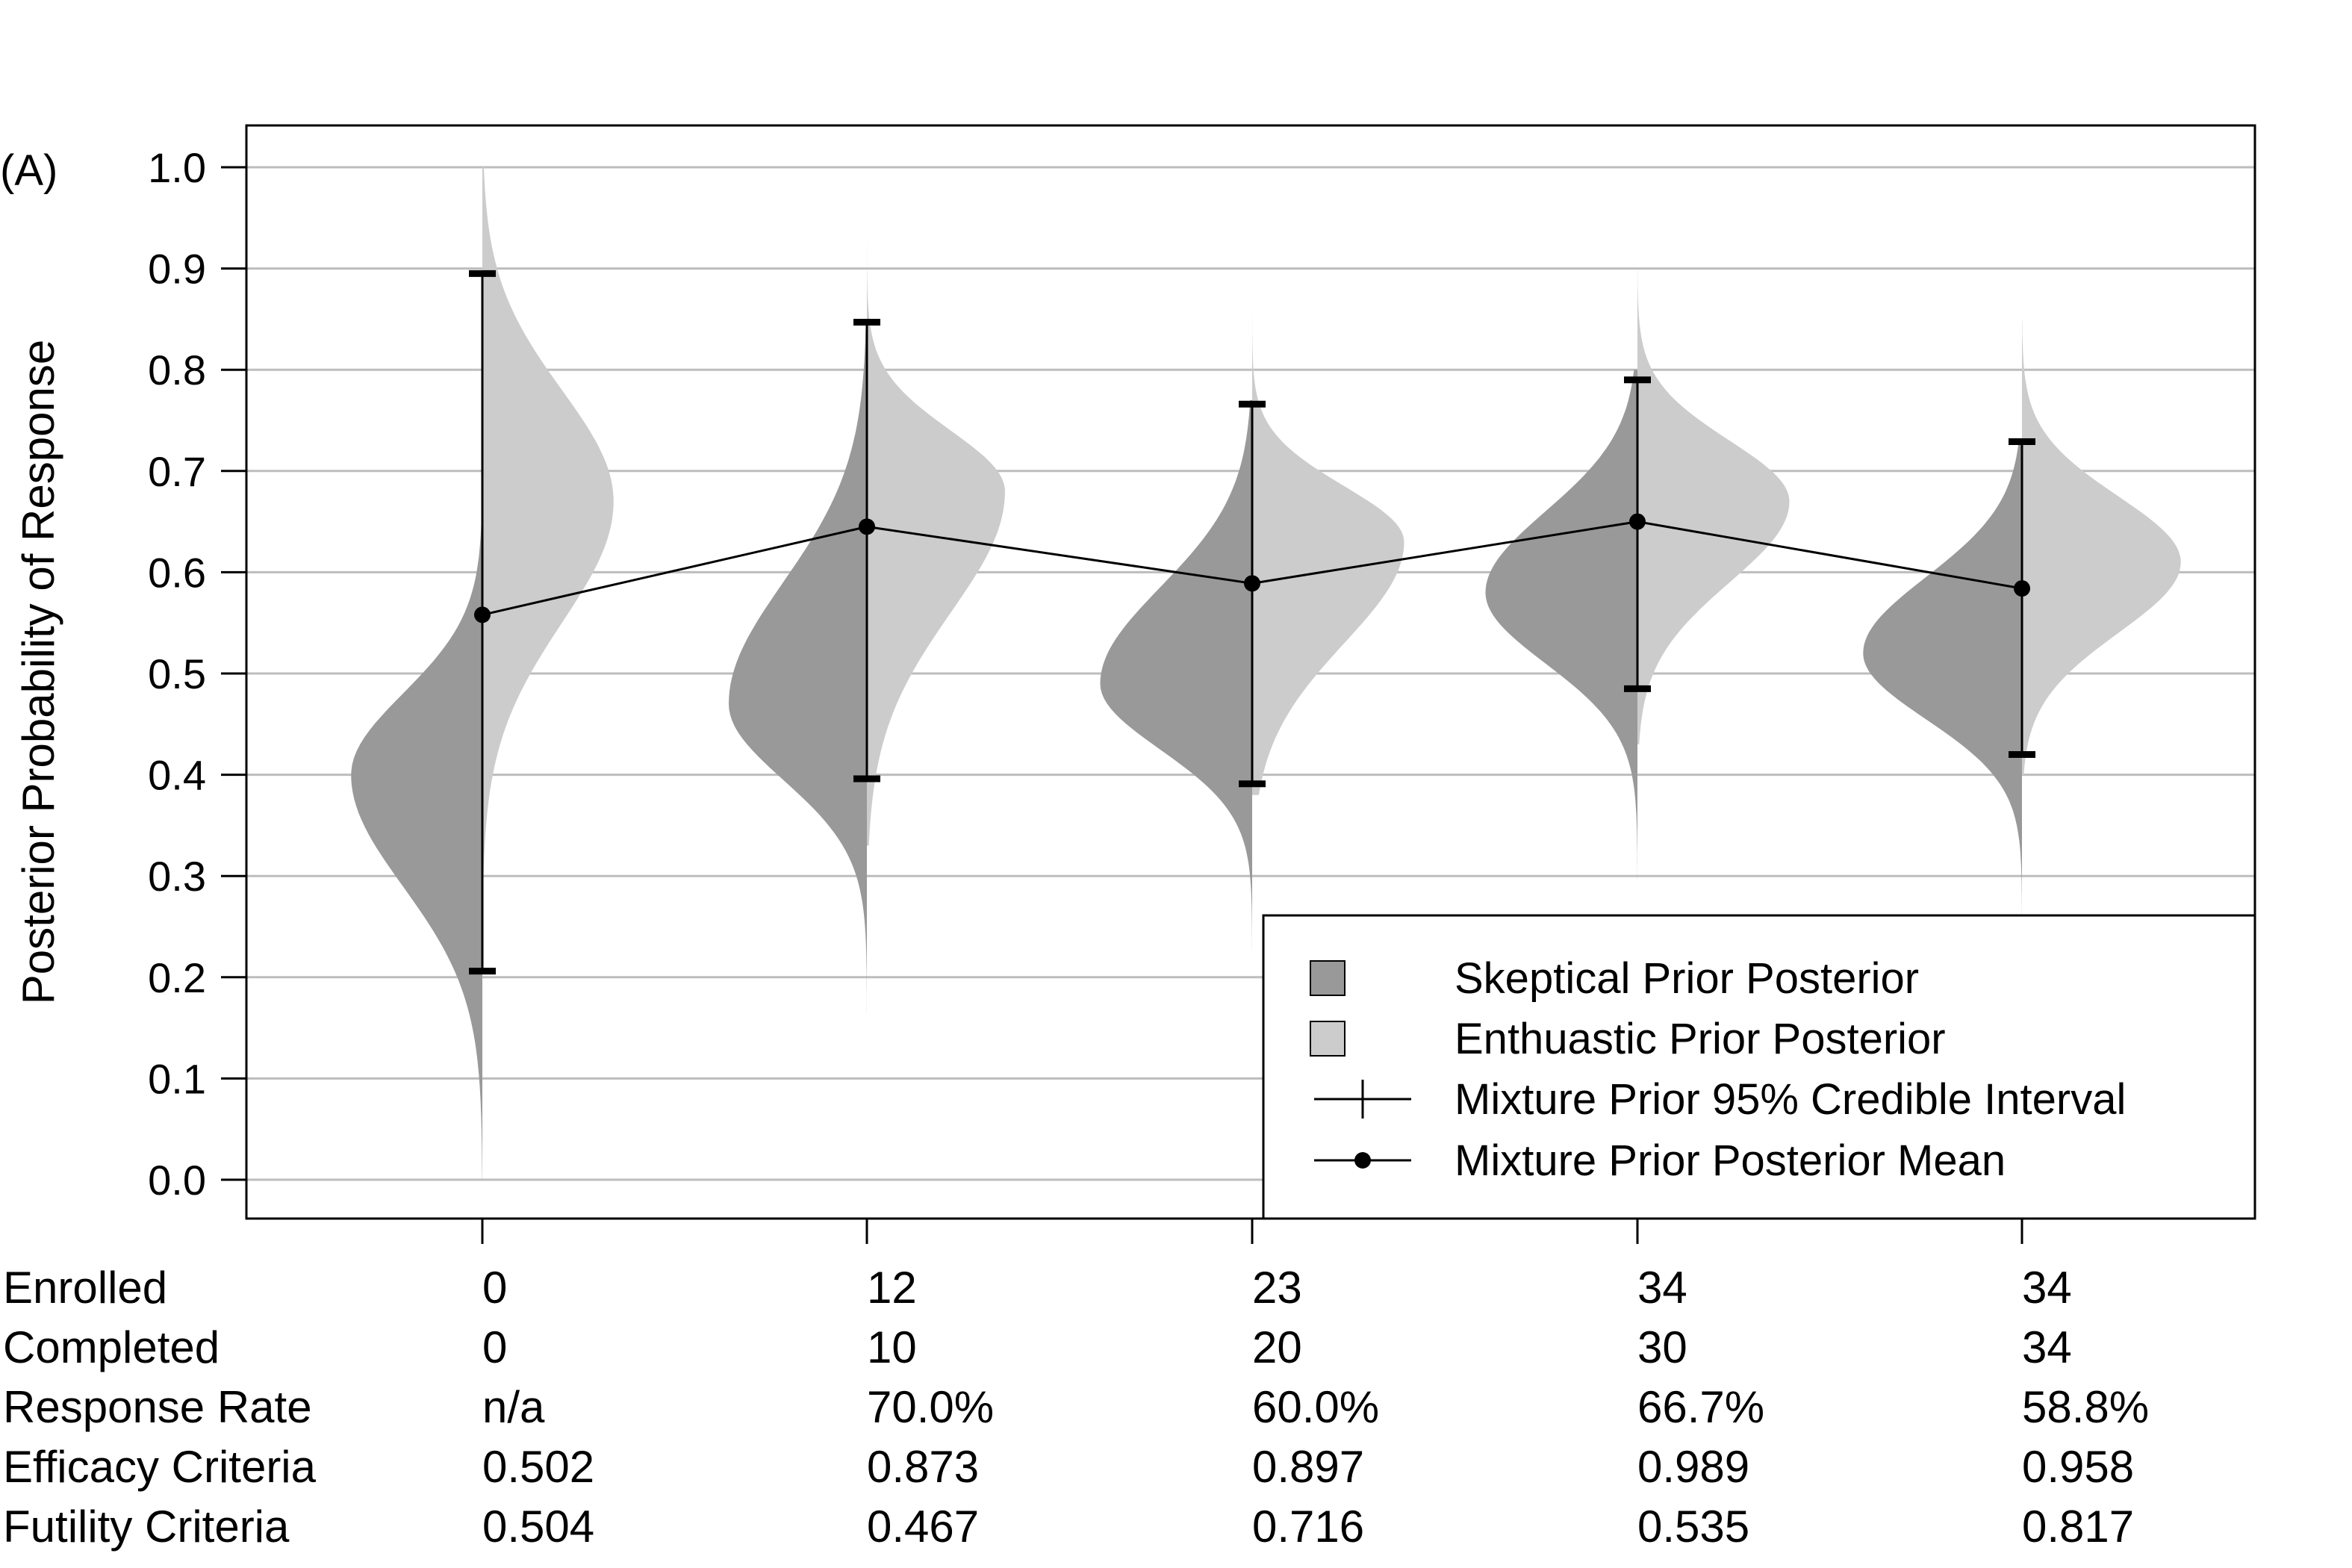 This screenshot has width=2352, height=1568. What do you see at coordinates (177, 269) in the screenshot?
I see `y-tick-label: 0.9` at bounding box center [177, 269].